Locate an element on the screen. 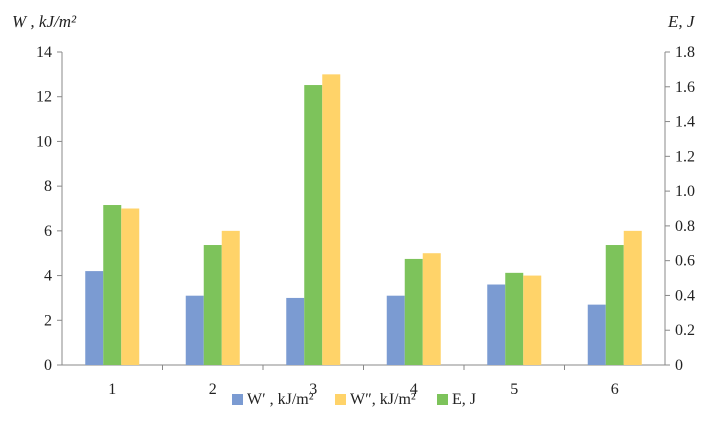  right-tick-label: 1.4 is located at coordinates (685, 122).